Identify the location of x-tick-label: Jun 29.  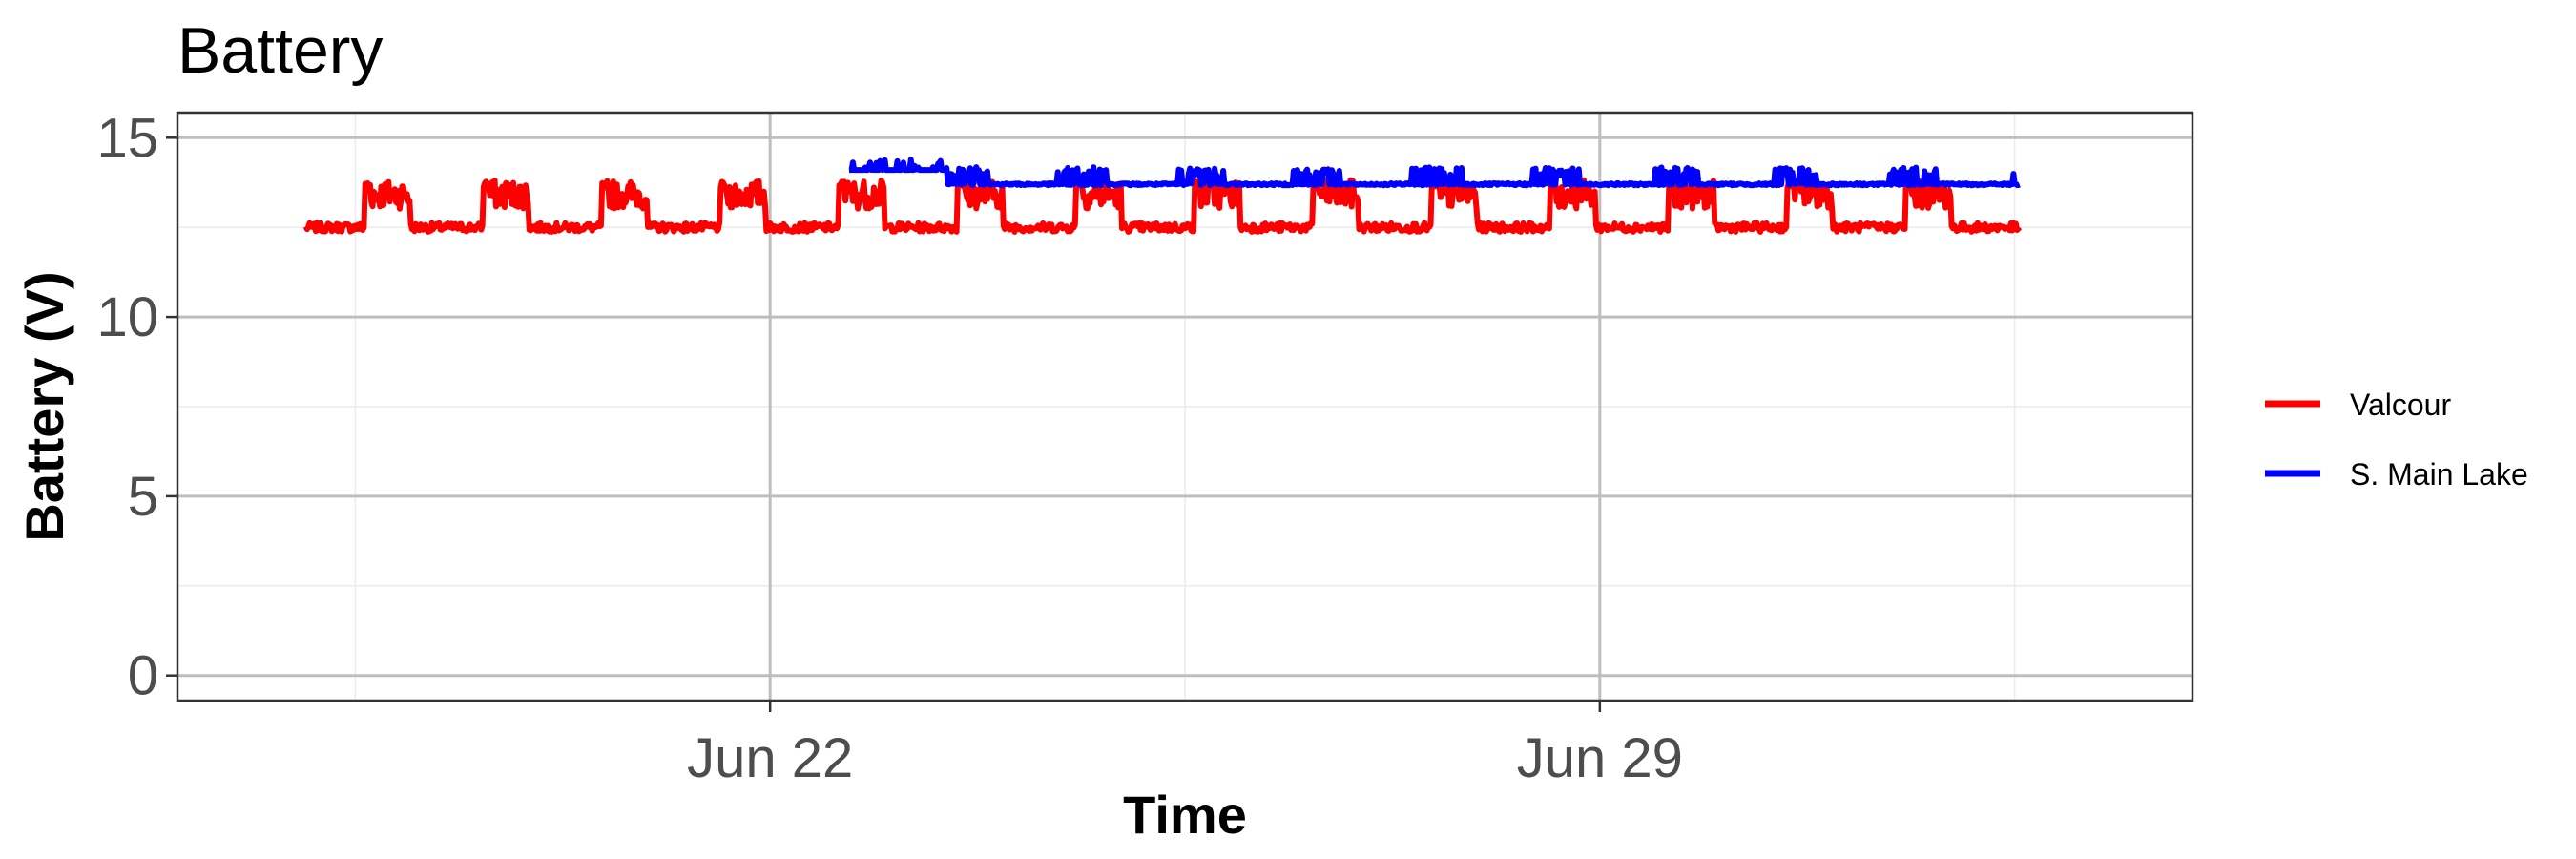
(1600, 758).